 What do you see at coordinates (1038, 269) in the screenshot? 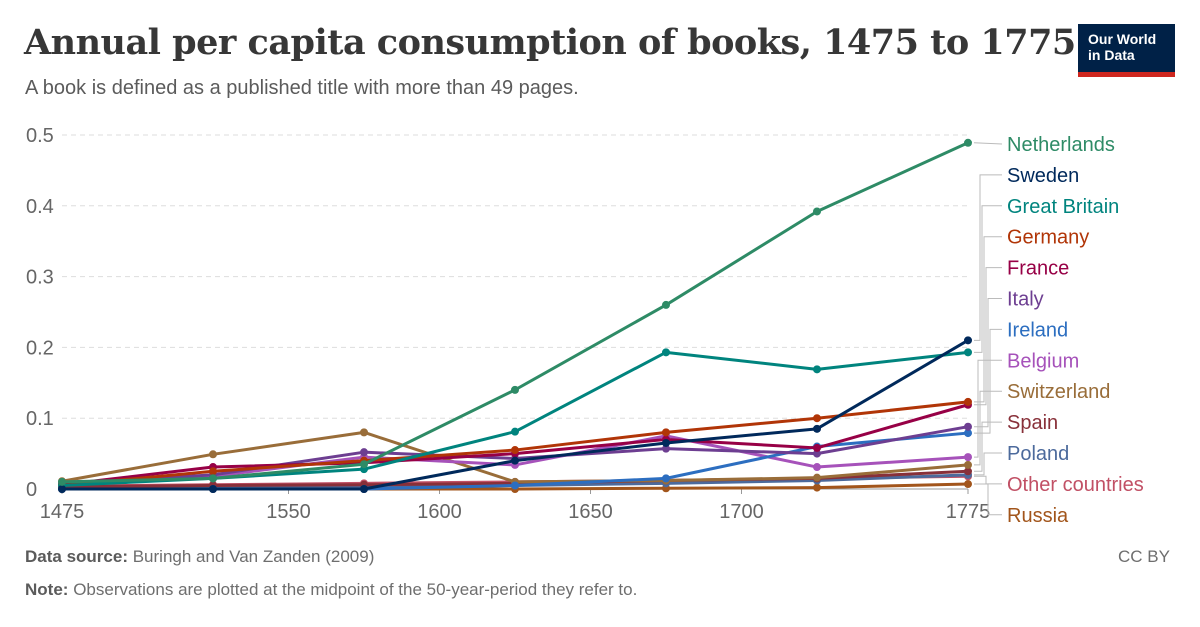
I see `series-label-france: France` at bounding box center [1038, 269].